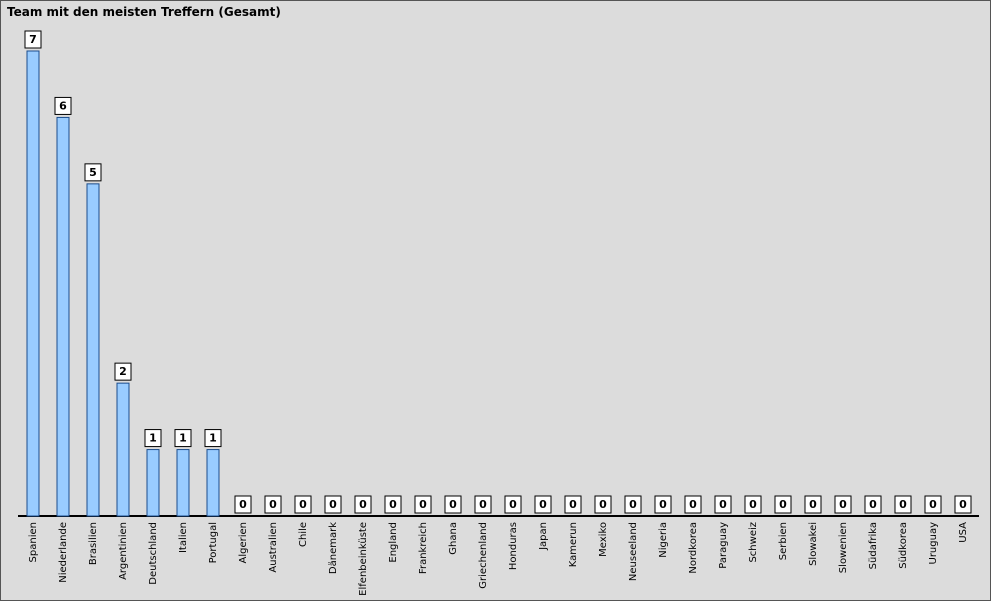  Describe the element at coordinates (753, 542) in the screenshot. I see `x-tick-label: Schweiz` at that location.